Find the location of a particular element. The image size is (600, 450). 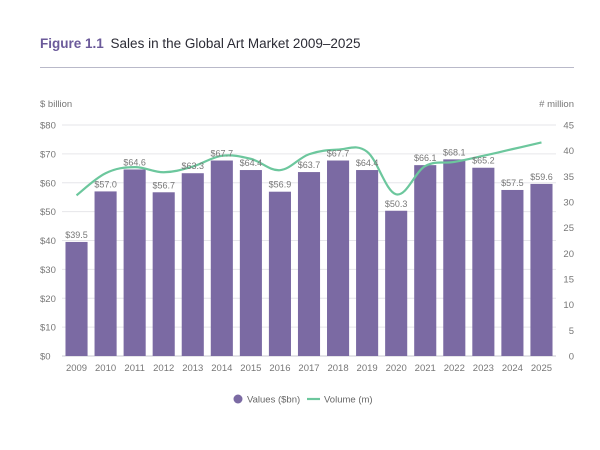

x-tick-label: 2015 is located at coordinates (250, 368).